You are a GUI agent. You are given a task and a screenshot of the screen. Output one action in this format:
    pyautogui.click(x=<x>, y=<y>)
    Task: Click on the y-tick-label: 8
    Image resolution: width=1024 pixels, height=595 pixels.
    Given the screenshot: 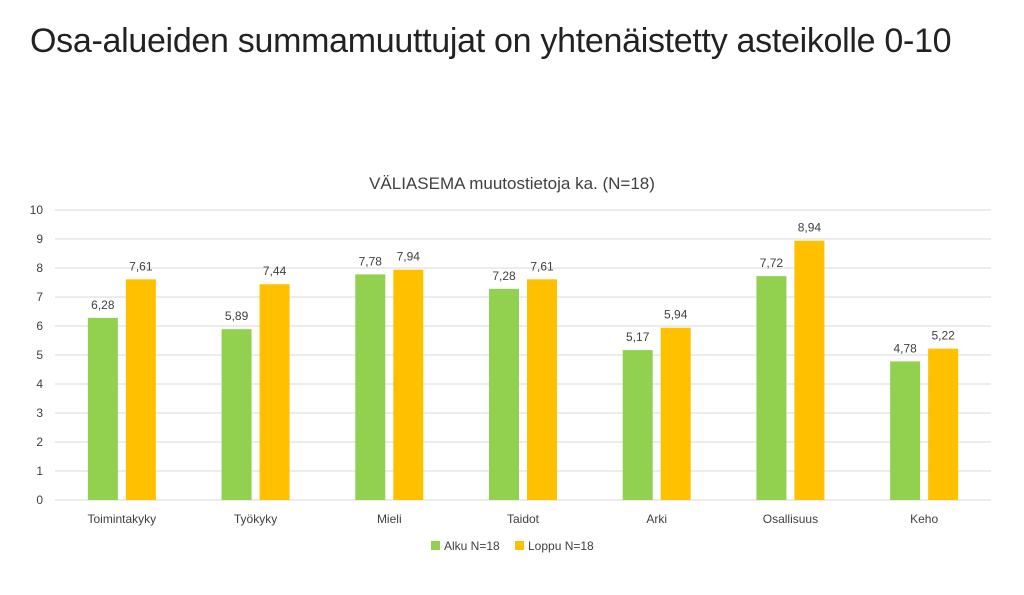 What is the action you would take?
    pyautogui.click(x=39, y=268)
    